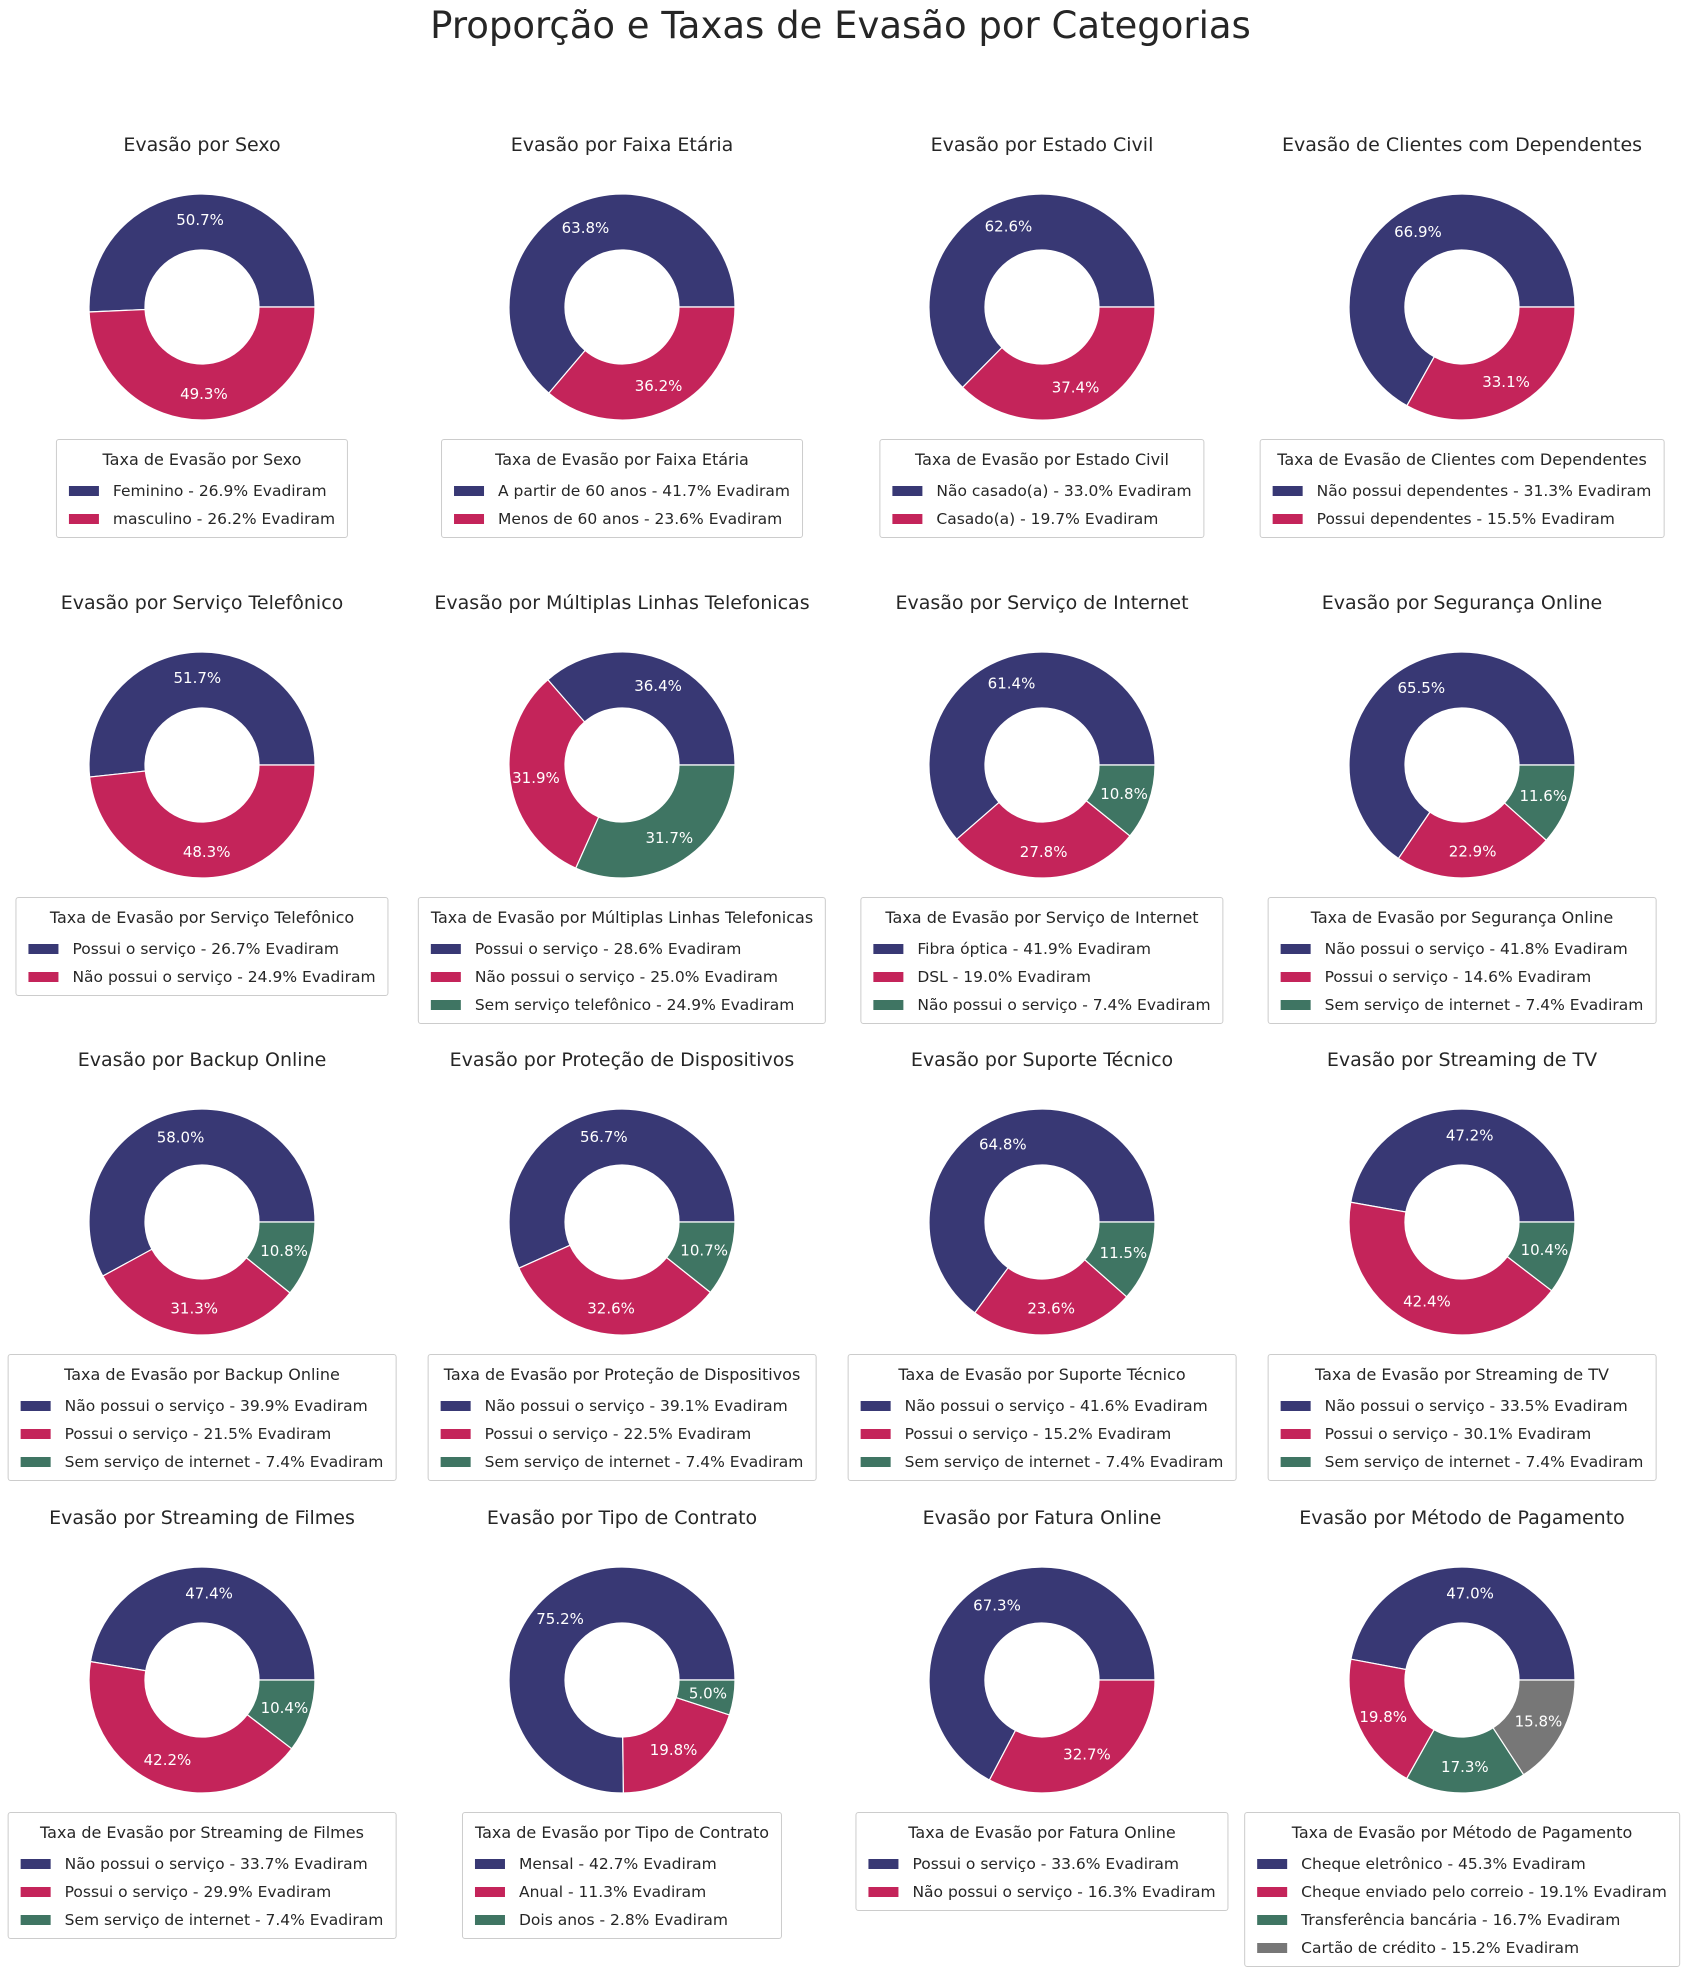  I want to click on slice-label: 32.7%, so click(1087, 1754).